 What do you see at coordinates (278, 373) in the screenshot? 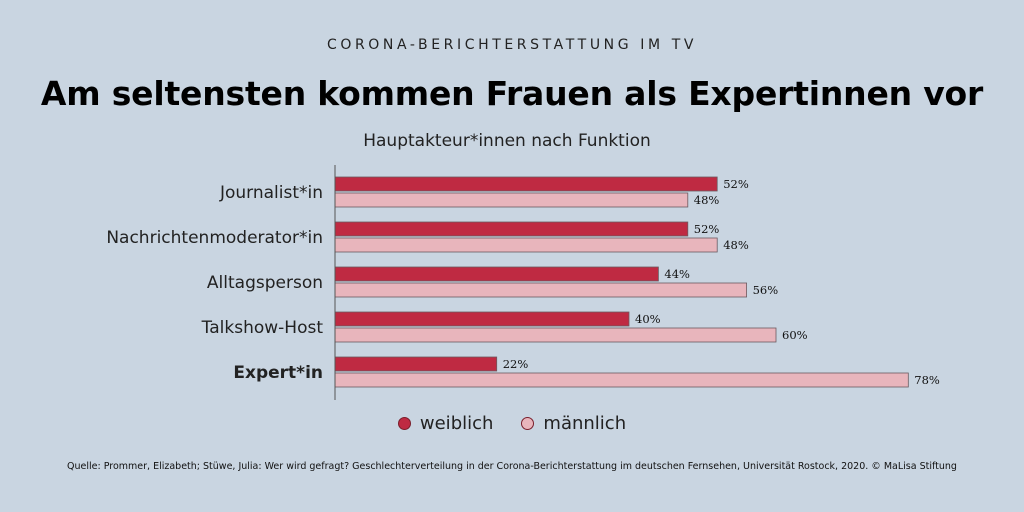
I see `category-label-4: Expert*in` at bounding box center [278, 373].